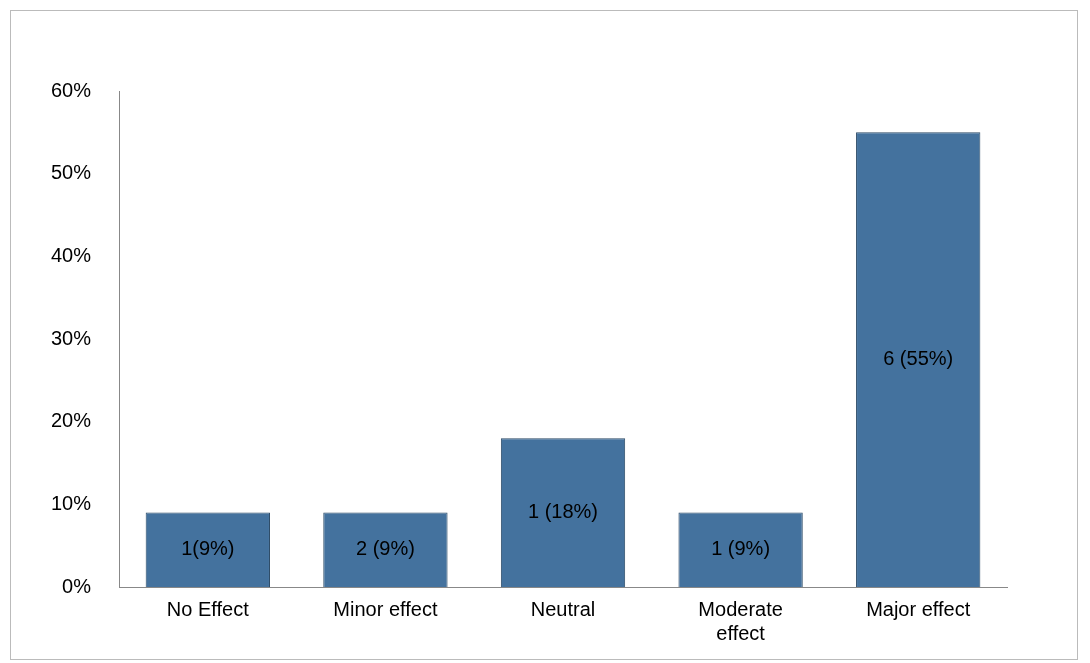 This screenshot has height=663, width=1090. Describe the element at coordinates (740, 620) in the screenshot. I see `x-tick-label: Moderate effect` at that location.